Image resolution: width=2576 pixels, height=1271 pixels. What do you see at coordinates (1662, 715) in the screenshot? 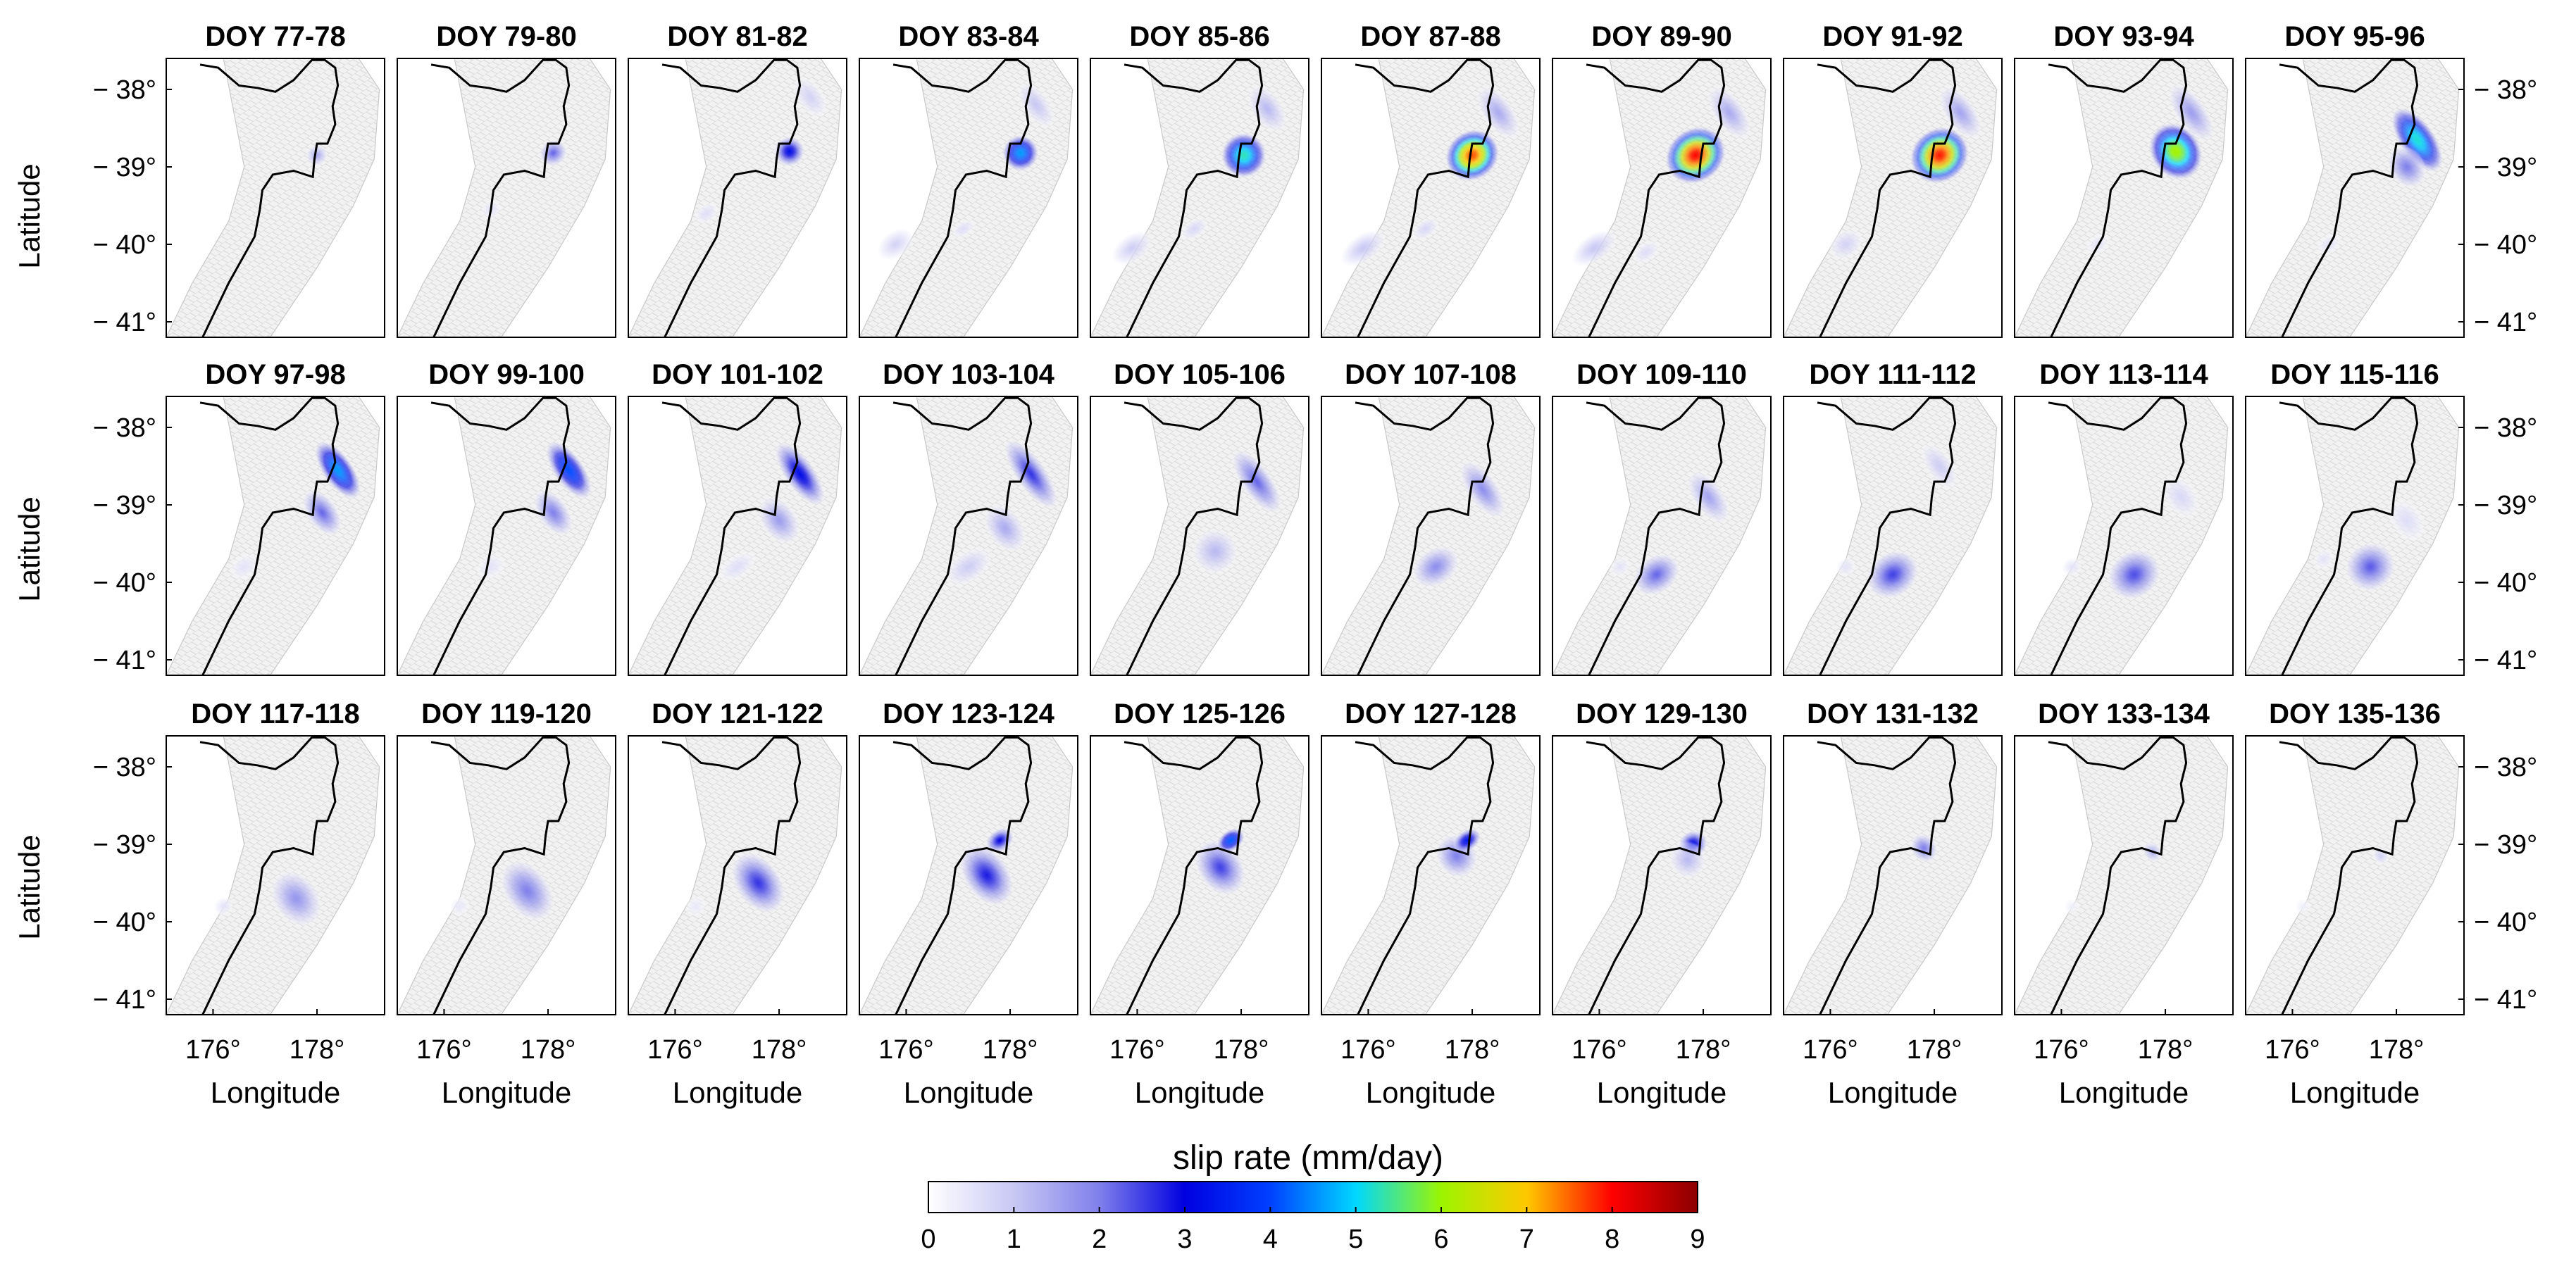
I see `panel-title: DOY 129-130` at bounding box center [1662, 715].